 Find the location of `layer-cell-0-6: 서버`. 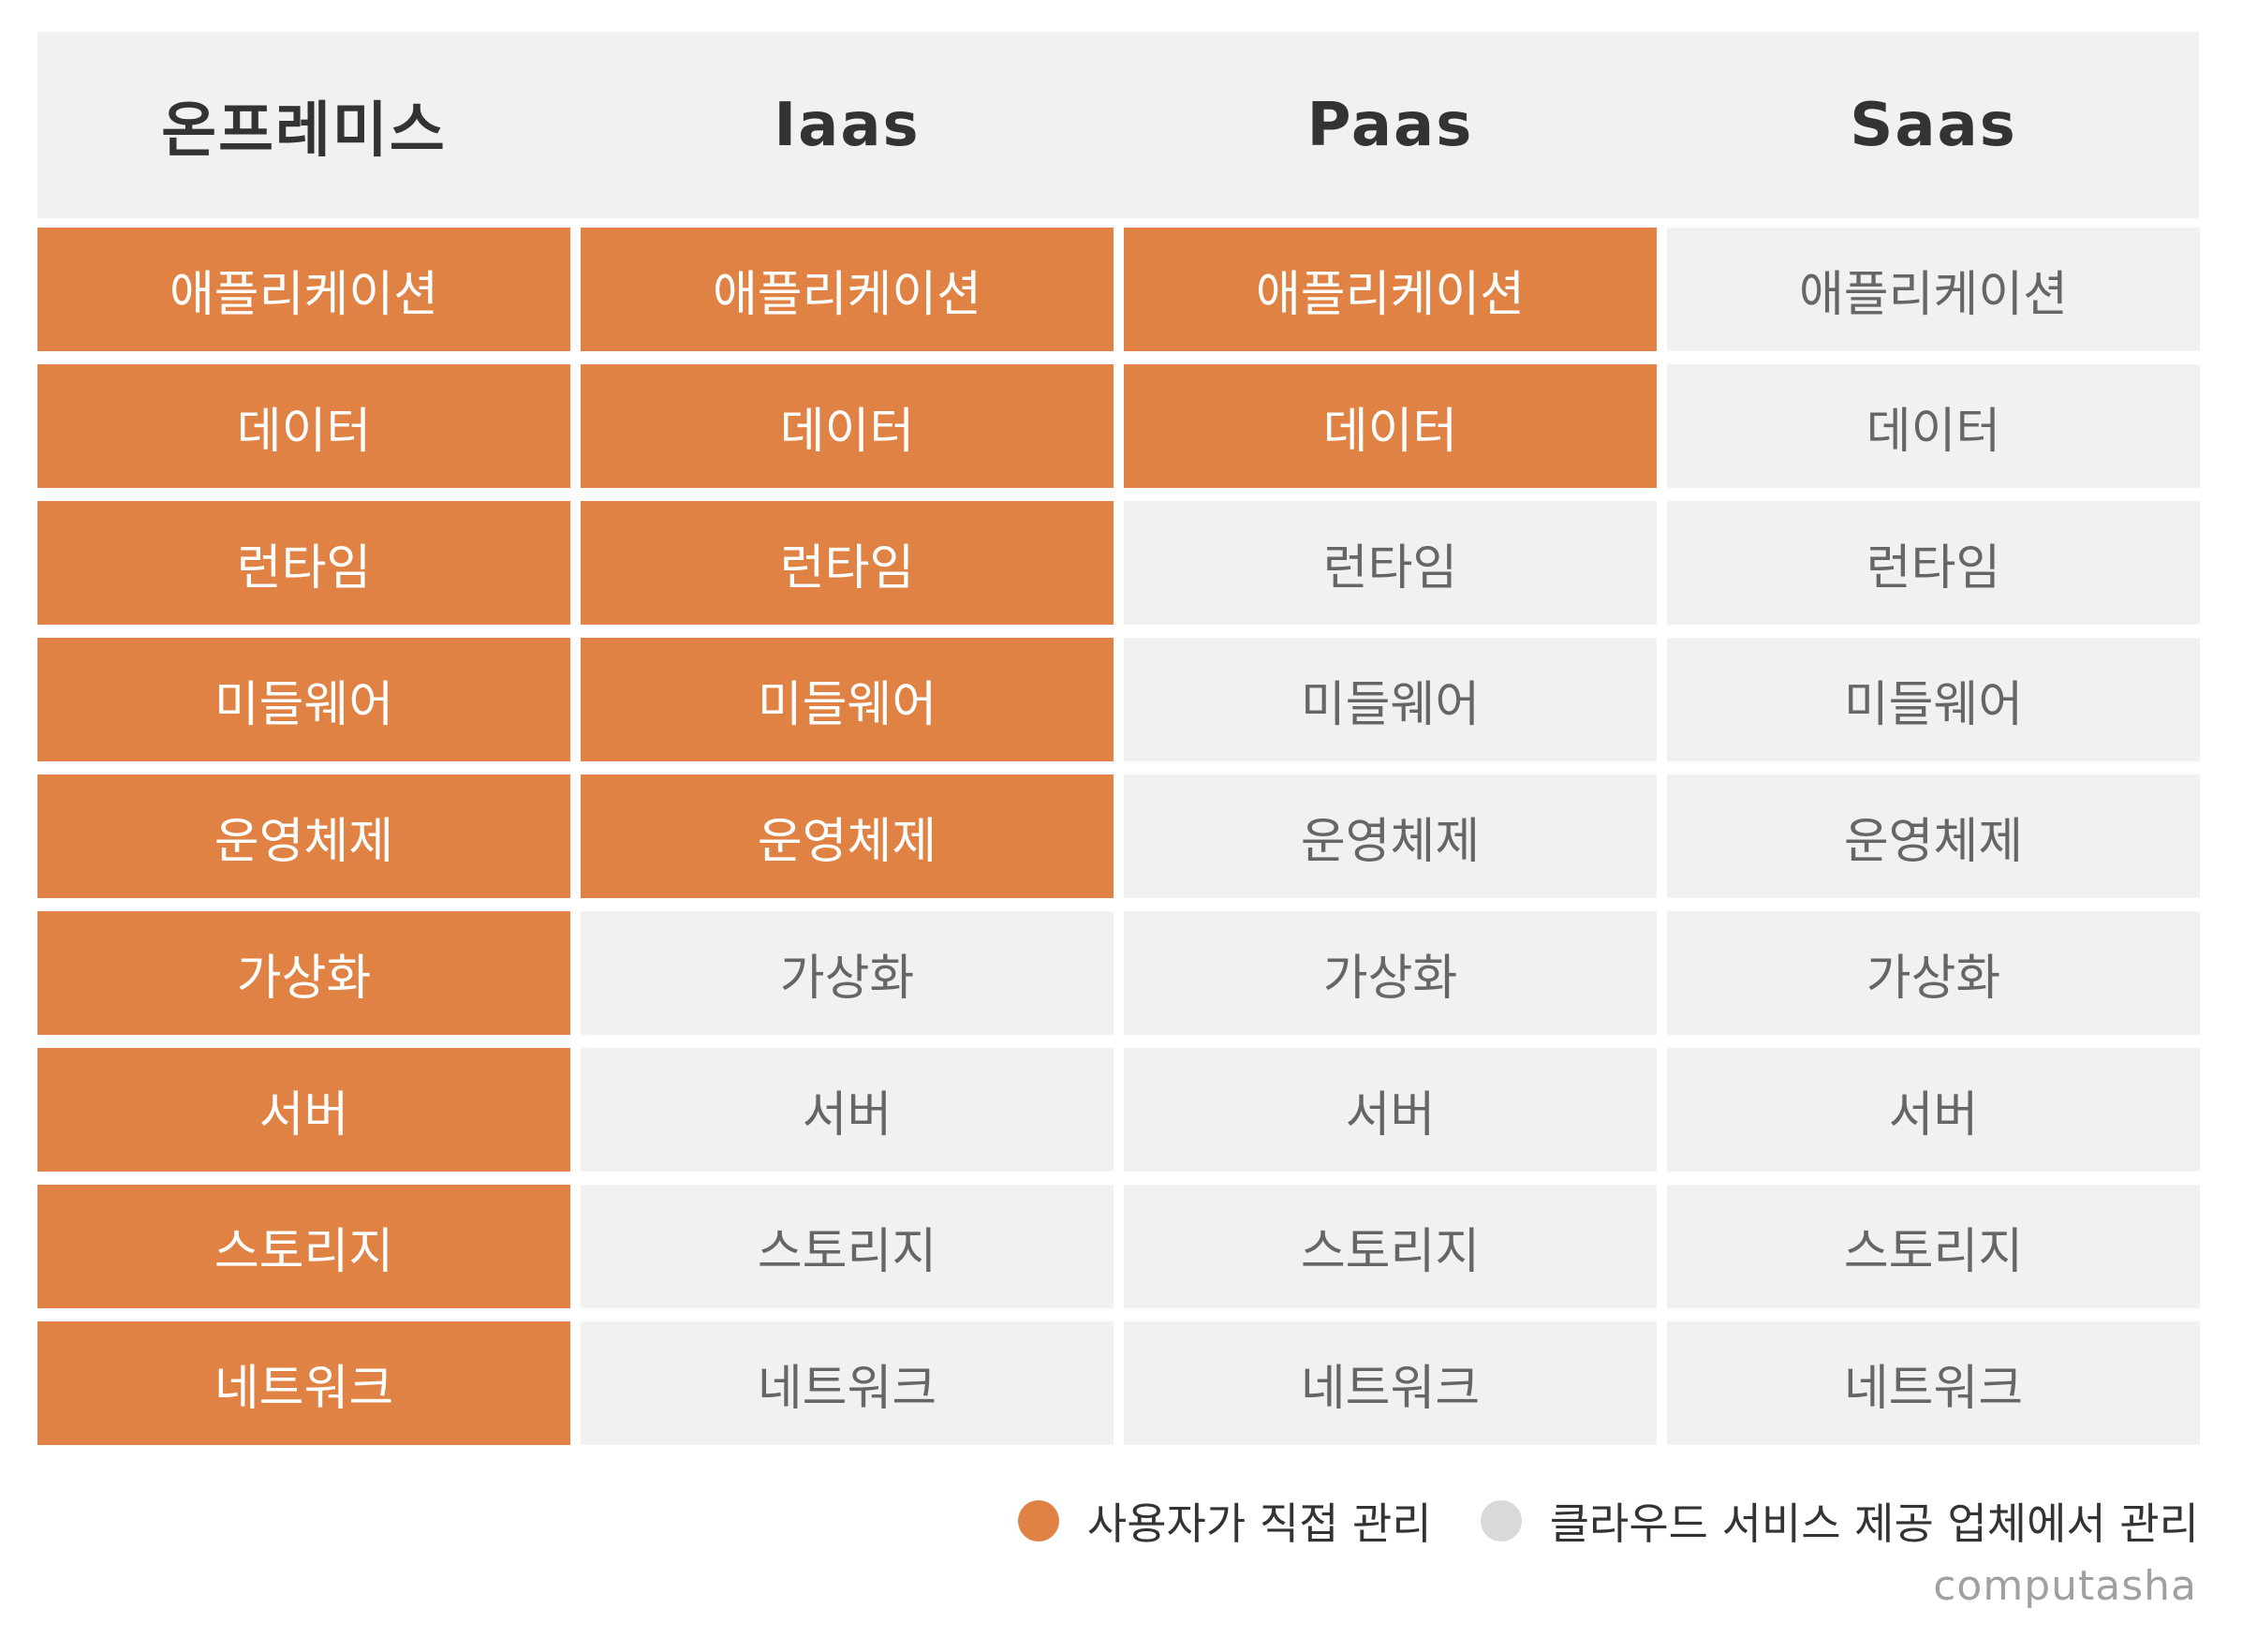

layer-cell-0-6: 서버 is located at coordinates (303, 1110).